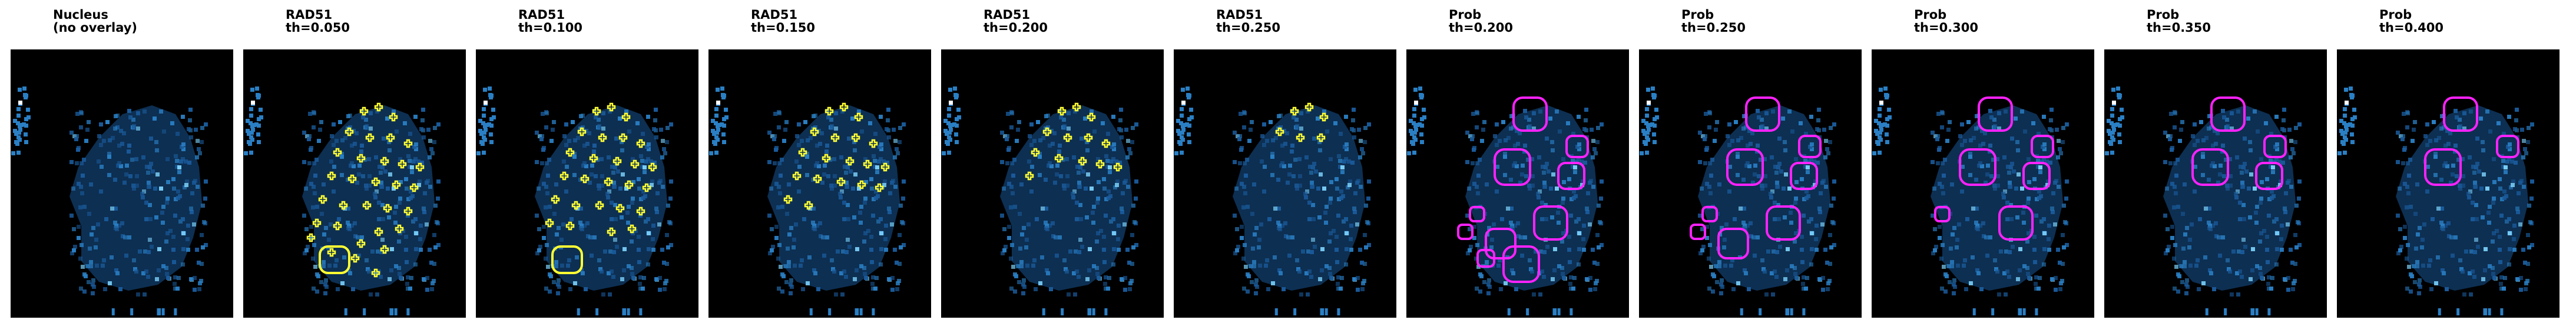 The width and height of the screenshot is (2576, 333). I want to click on panel-title-line2: th=0.150, so click(783, 28).